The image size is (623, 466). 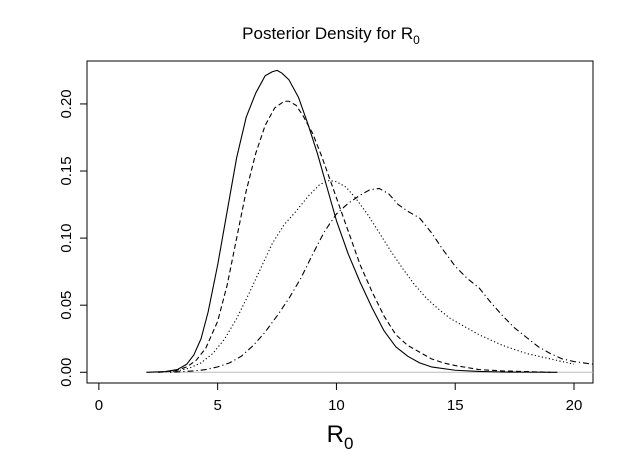 What do you see at coordinates (99, 405) in the screenshot?
I see `x-tick-label-0: 0` at bounding box center [99, 405].